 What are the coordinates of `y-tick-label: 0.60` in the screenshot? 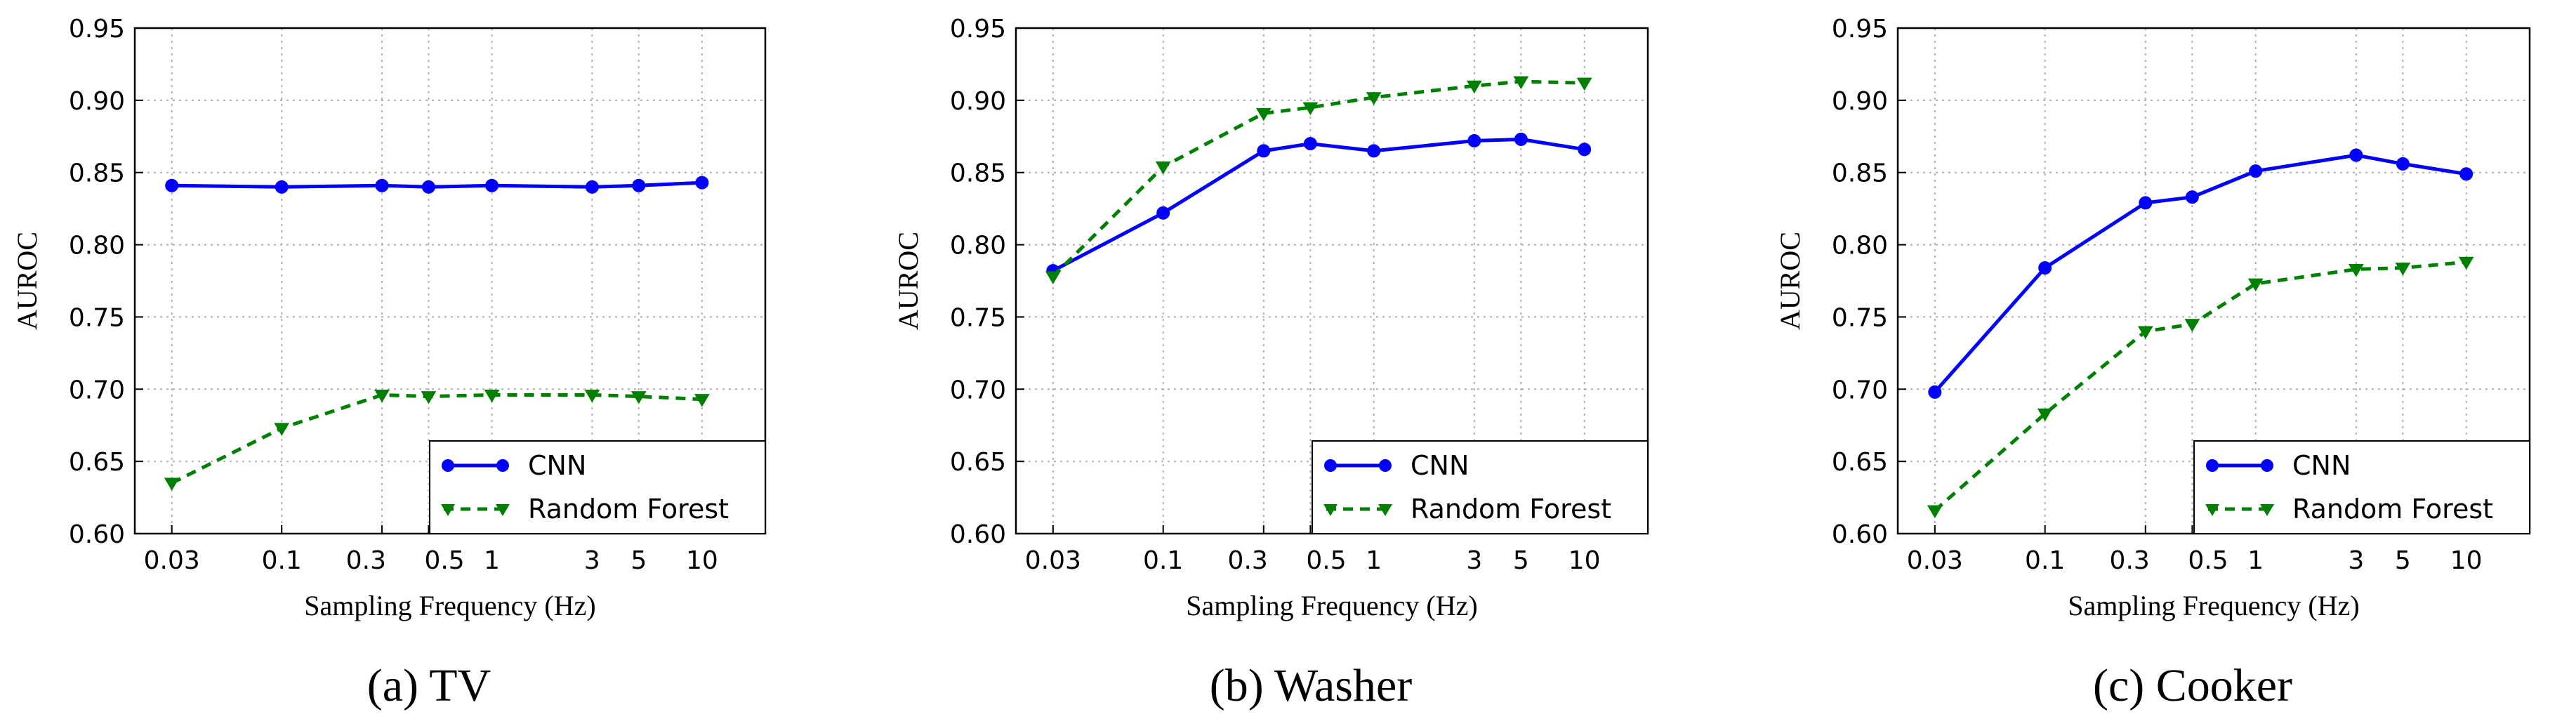 It's located at (1860, 534).